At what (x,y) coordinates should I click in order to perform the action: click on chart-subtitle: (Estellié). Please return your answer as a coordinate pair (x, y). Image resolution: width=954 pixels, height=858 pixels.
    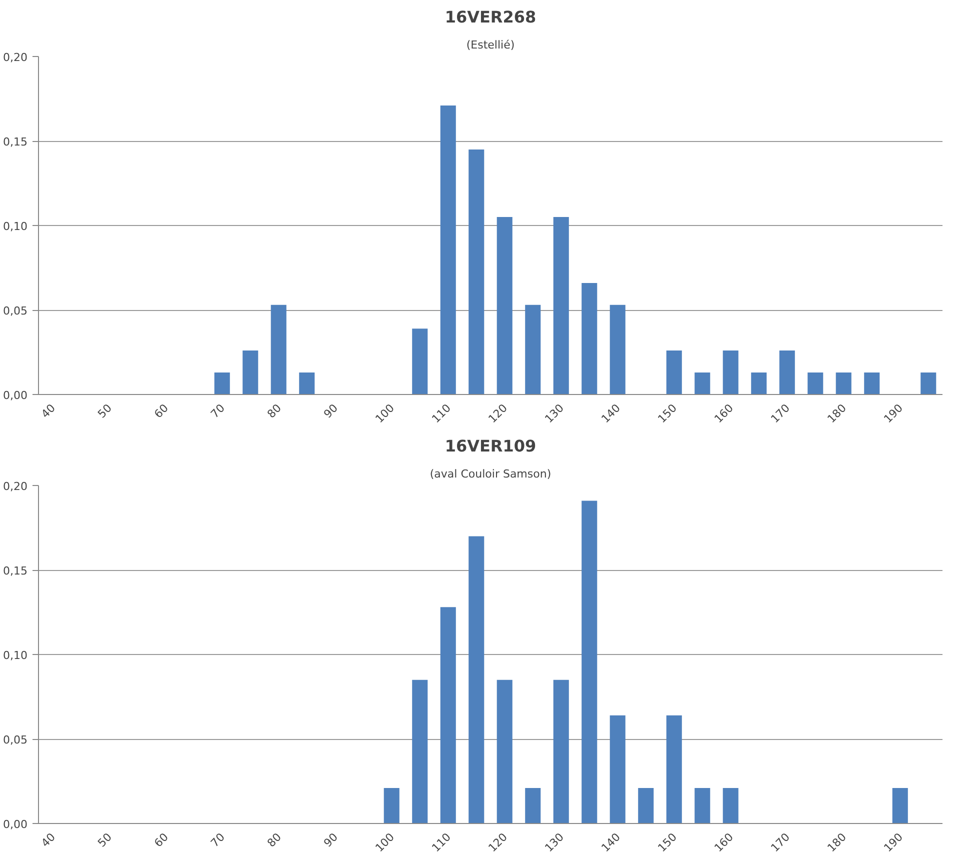
    Looking at the image, I should click on (490, 45).